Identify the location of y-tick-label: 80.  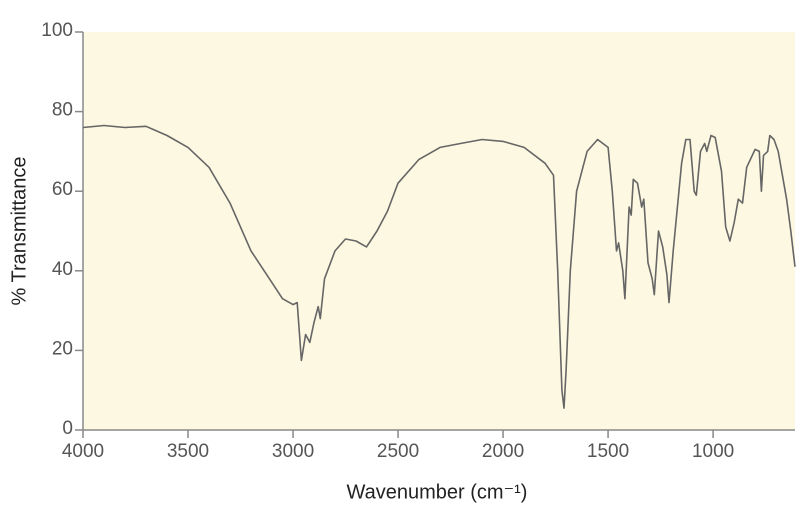
(62, 110).